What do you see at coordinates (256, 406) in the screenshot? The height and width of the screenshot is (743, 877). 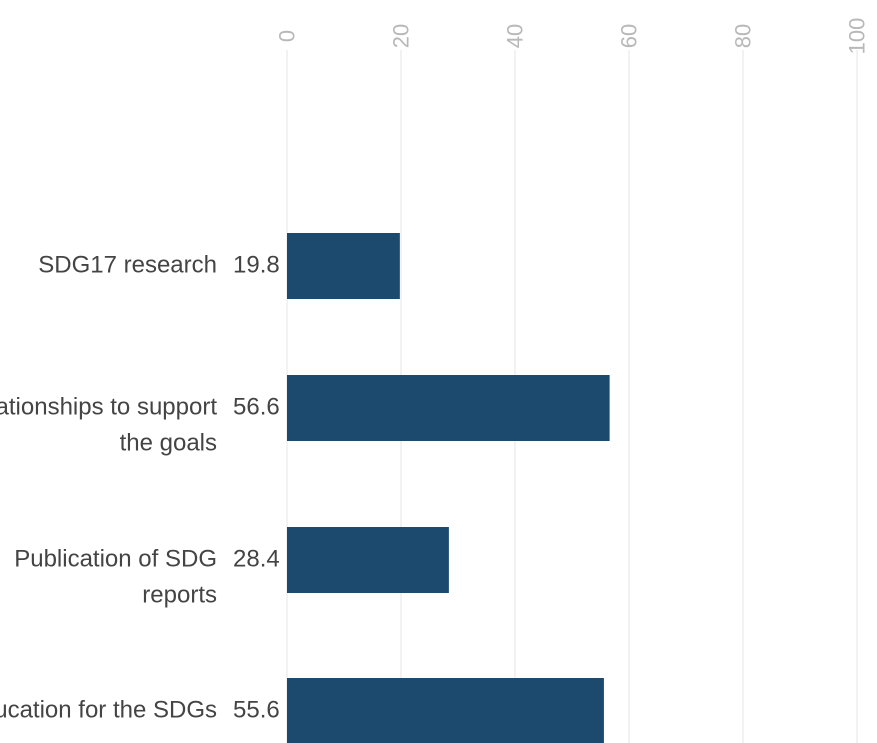 I see `bar-value-label: 56.6` at bounding box center [256, 406].